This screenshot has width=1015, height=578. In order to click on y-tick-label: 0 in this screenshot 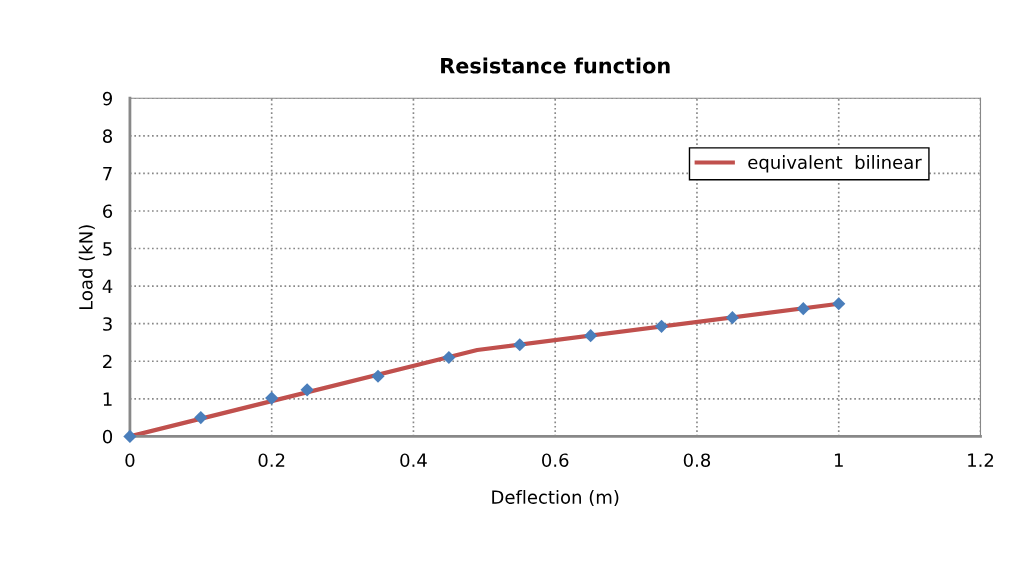, I will do `click(107, 436)`.